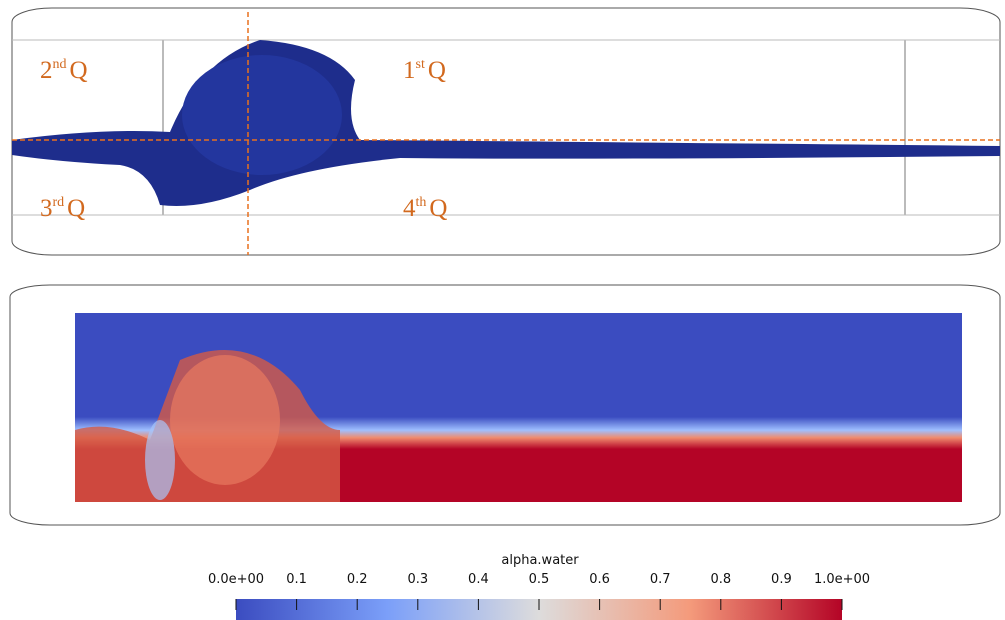 The width and height of the screenshot is (1005, 620). Describe the element at coordinates (46, 70) in the screenshot. I see `quadrant-number: 2` at that location.